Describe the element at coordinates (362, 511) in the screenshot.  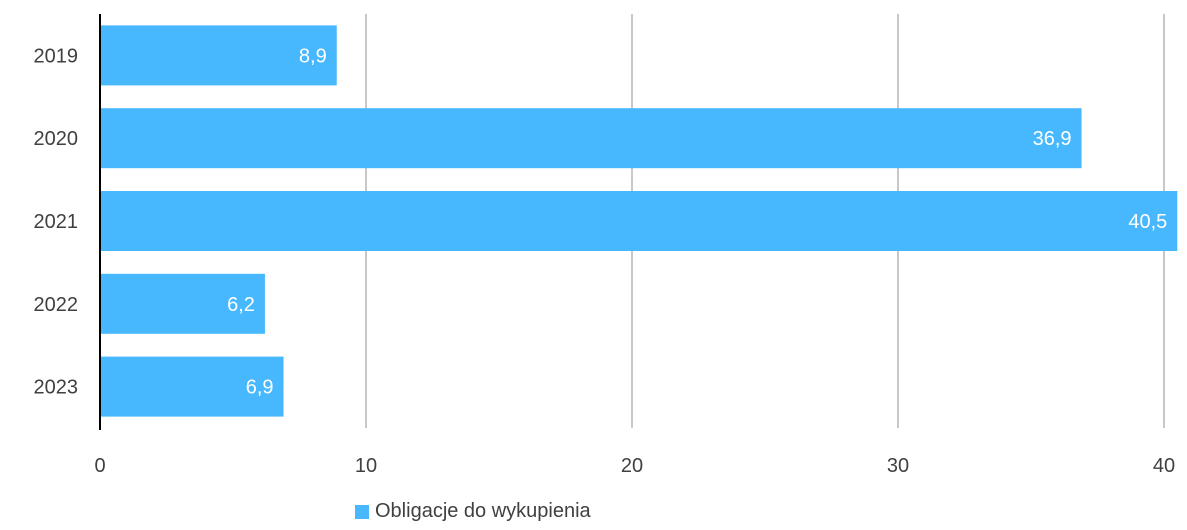
I see `legend-swatch` at that location.